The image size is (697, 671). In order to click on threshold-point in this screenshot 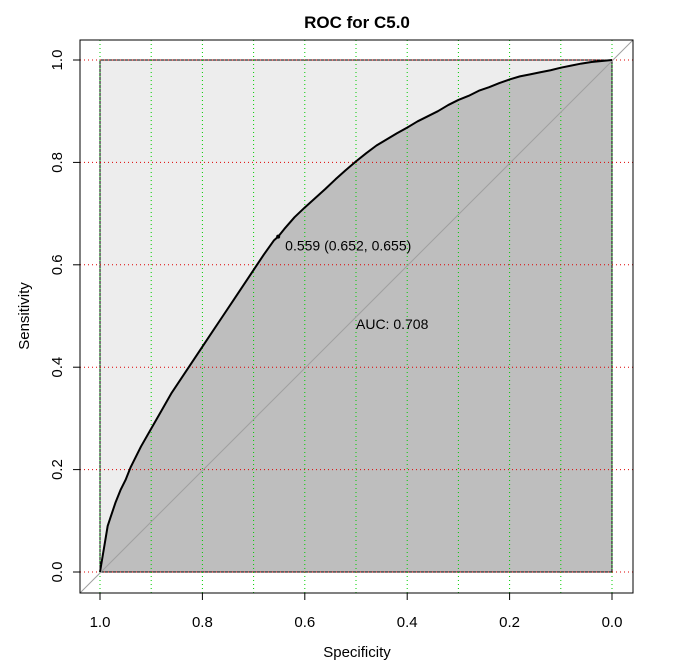, I will do `click(278, 236)`.